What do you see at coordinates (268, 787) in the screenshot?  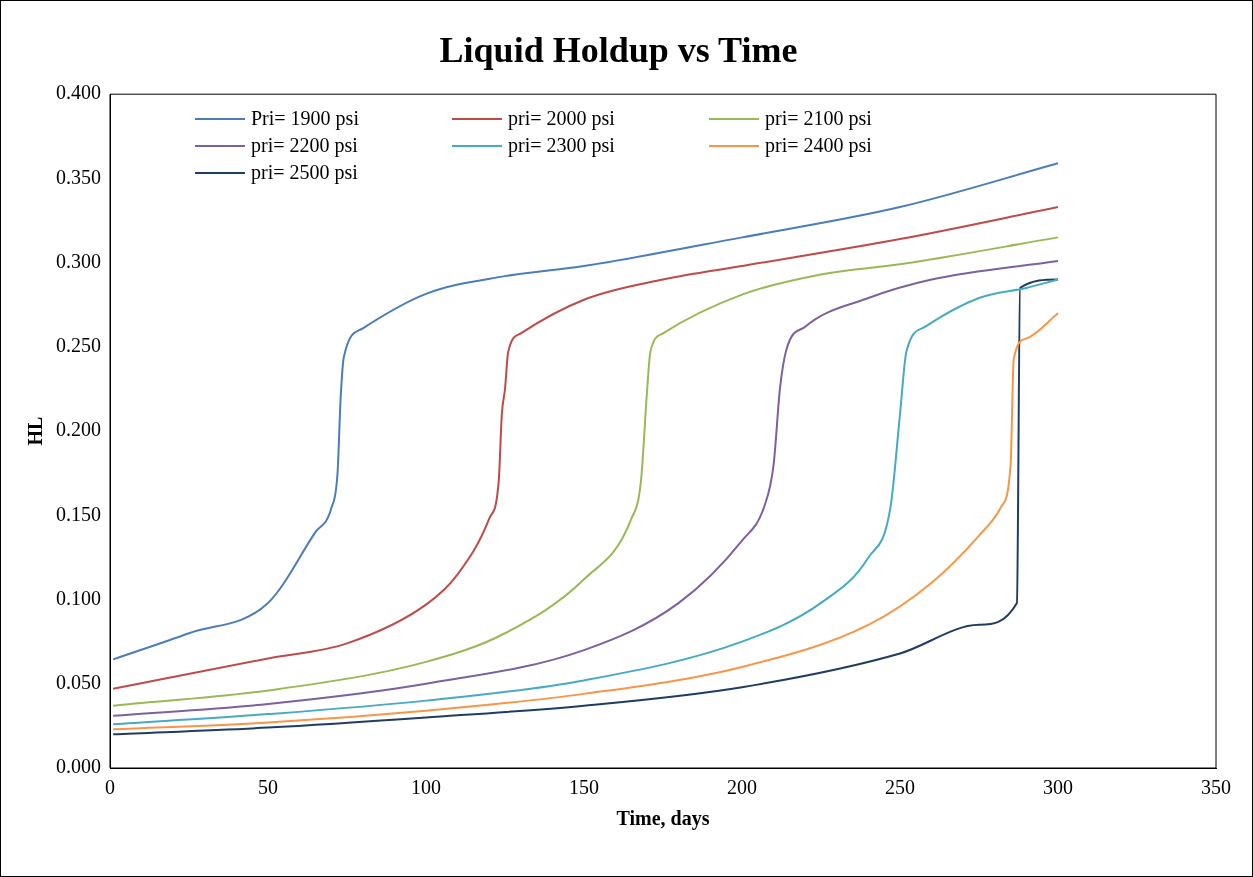 I see `x-tick-label: 50` at bounding box center [268, 787].